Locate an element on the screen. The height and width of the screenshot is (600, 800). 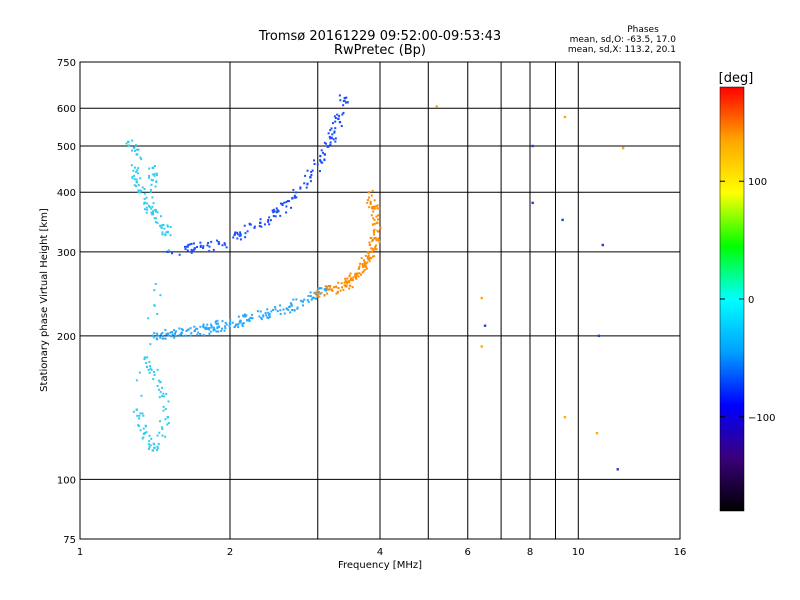
x-tick-label: 6 is located at coordinates (468, 552).